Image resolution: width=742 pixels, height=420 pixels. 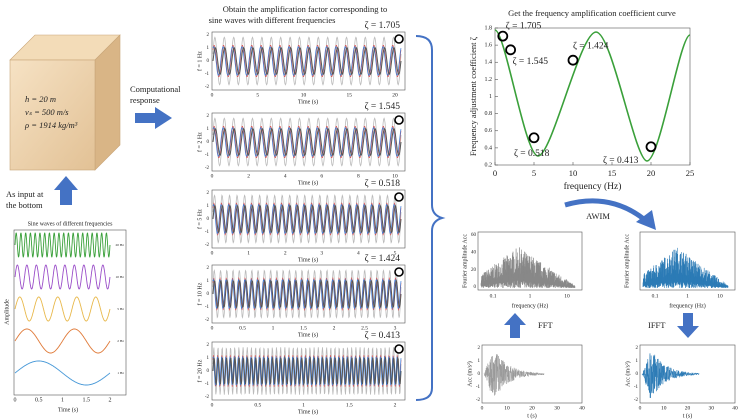 What do you see at coordinates (489, 165) in the screenshot?
I see `curve-ytick-label: 0.2` at bounding box center [489, 165].